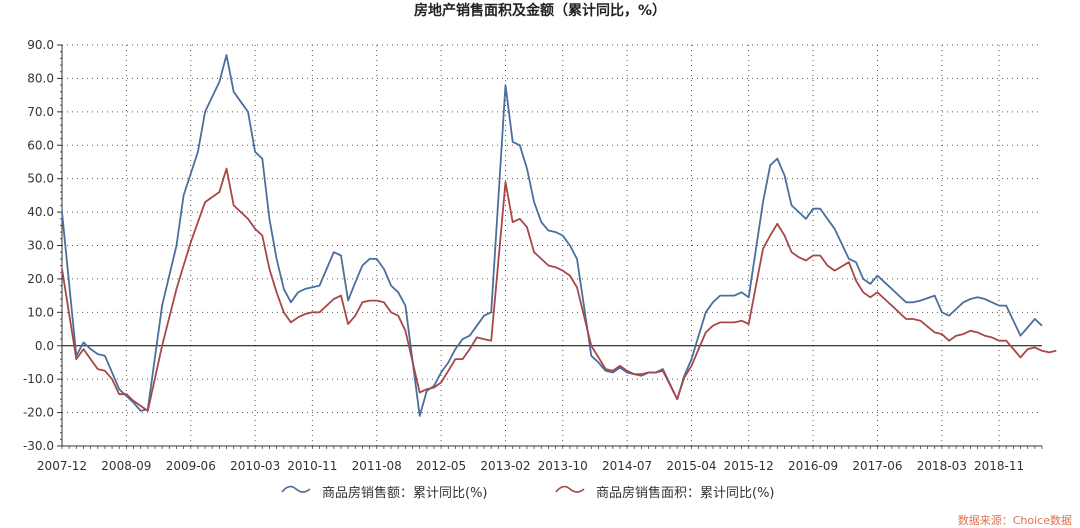 The height and width of the screenshot is (528, 1080). What do you see at coordinates (942, 466) in the screenshot?
I see `x-tick-label: 2018-03` at bounding box center [942, 466].